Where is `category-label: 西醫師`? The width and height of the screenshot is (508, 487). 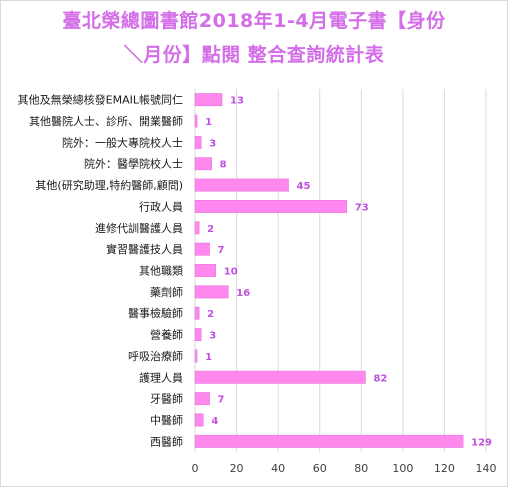 category-label: 西醫師 is located at coordinates (166, 441).